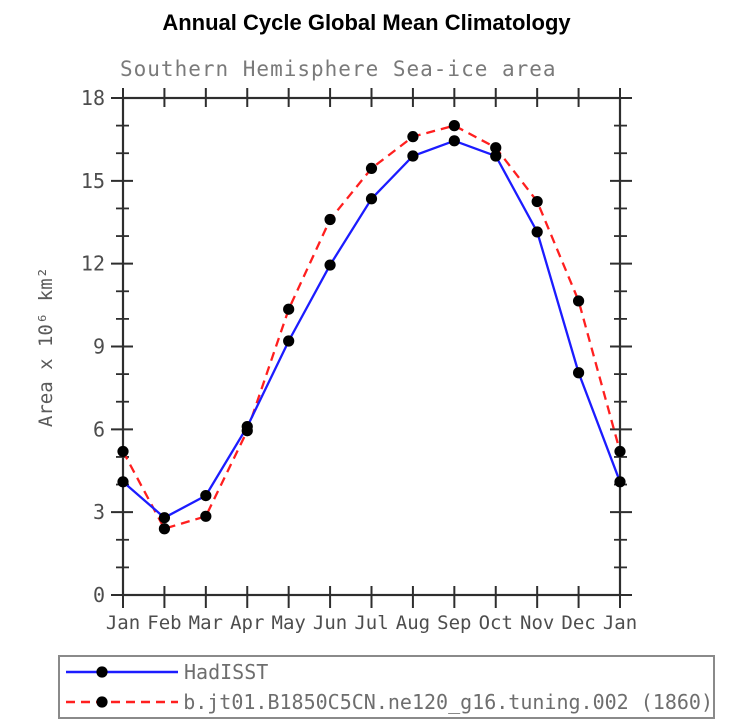 The width and height of the screenshot is (733, 727). Describe the element at coordinates (413, 623) in the screenshot. I see `x-tick-label: Aug` at that location.